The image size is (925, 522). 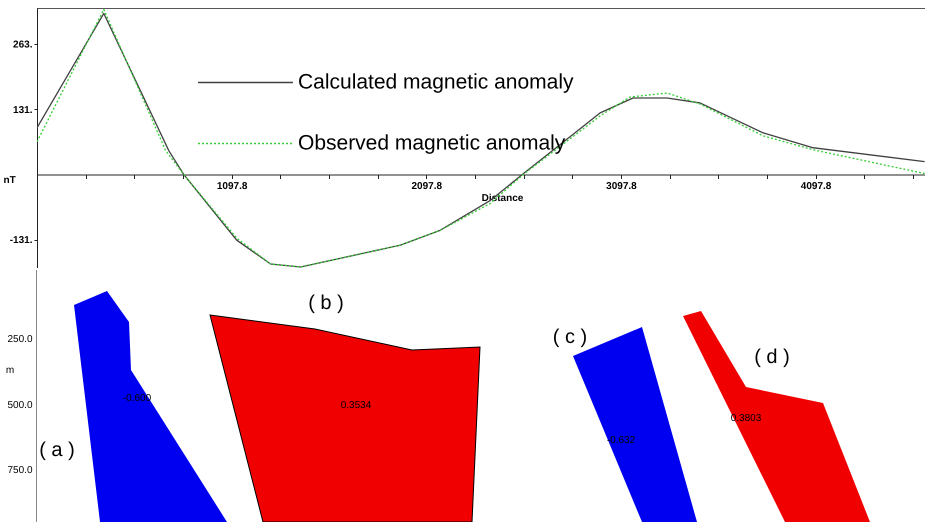 What do you see at coordinates (20, 405) in the screenshot?
I see `text: 500.0` at bounding box center [20, 405].